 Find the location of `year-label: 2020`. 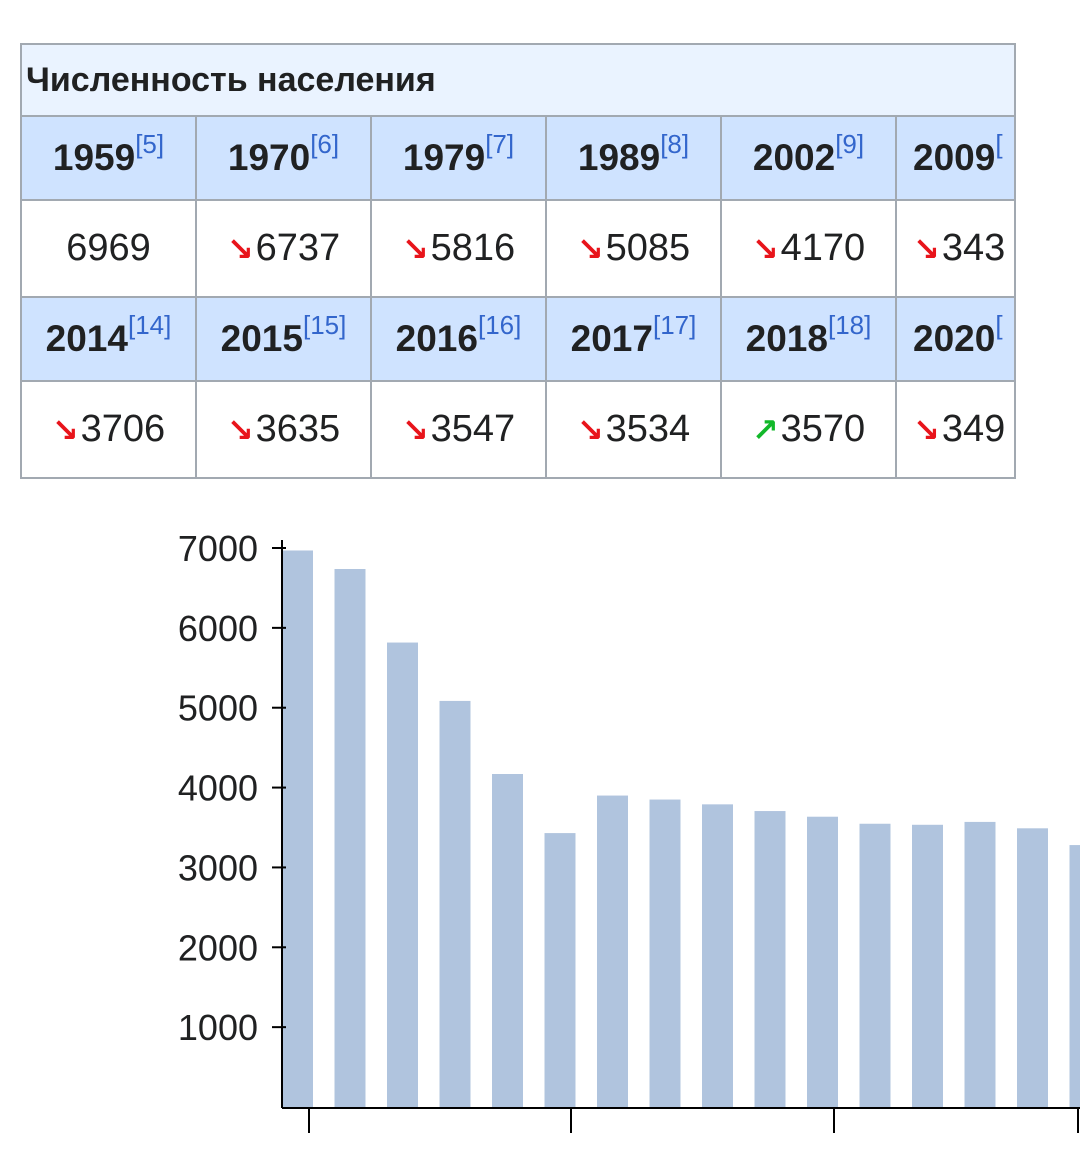

year-label: 2020 is located at coordinates (954, 338).